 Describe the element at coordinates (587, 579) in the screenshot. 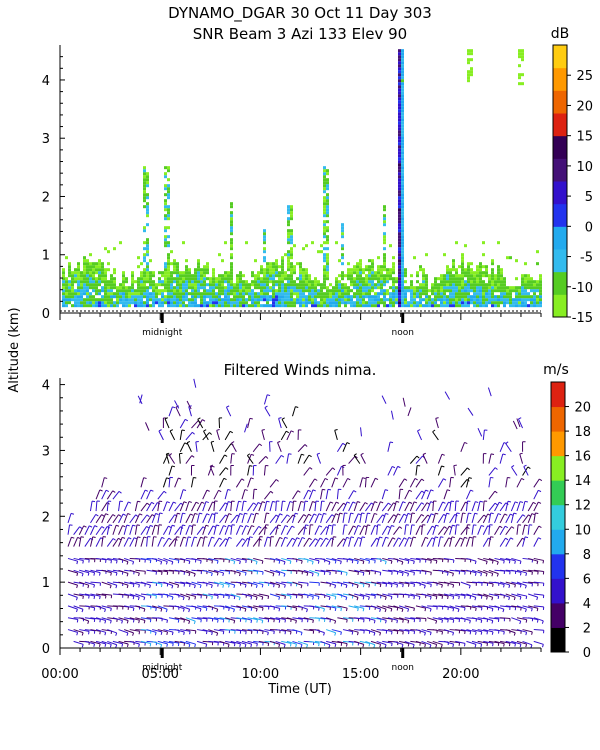

I see `wind-colorbar-label: 6` at that location.